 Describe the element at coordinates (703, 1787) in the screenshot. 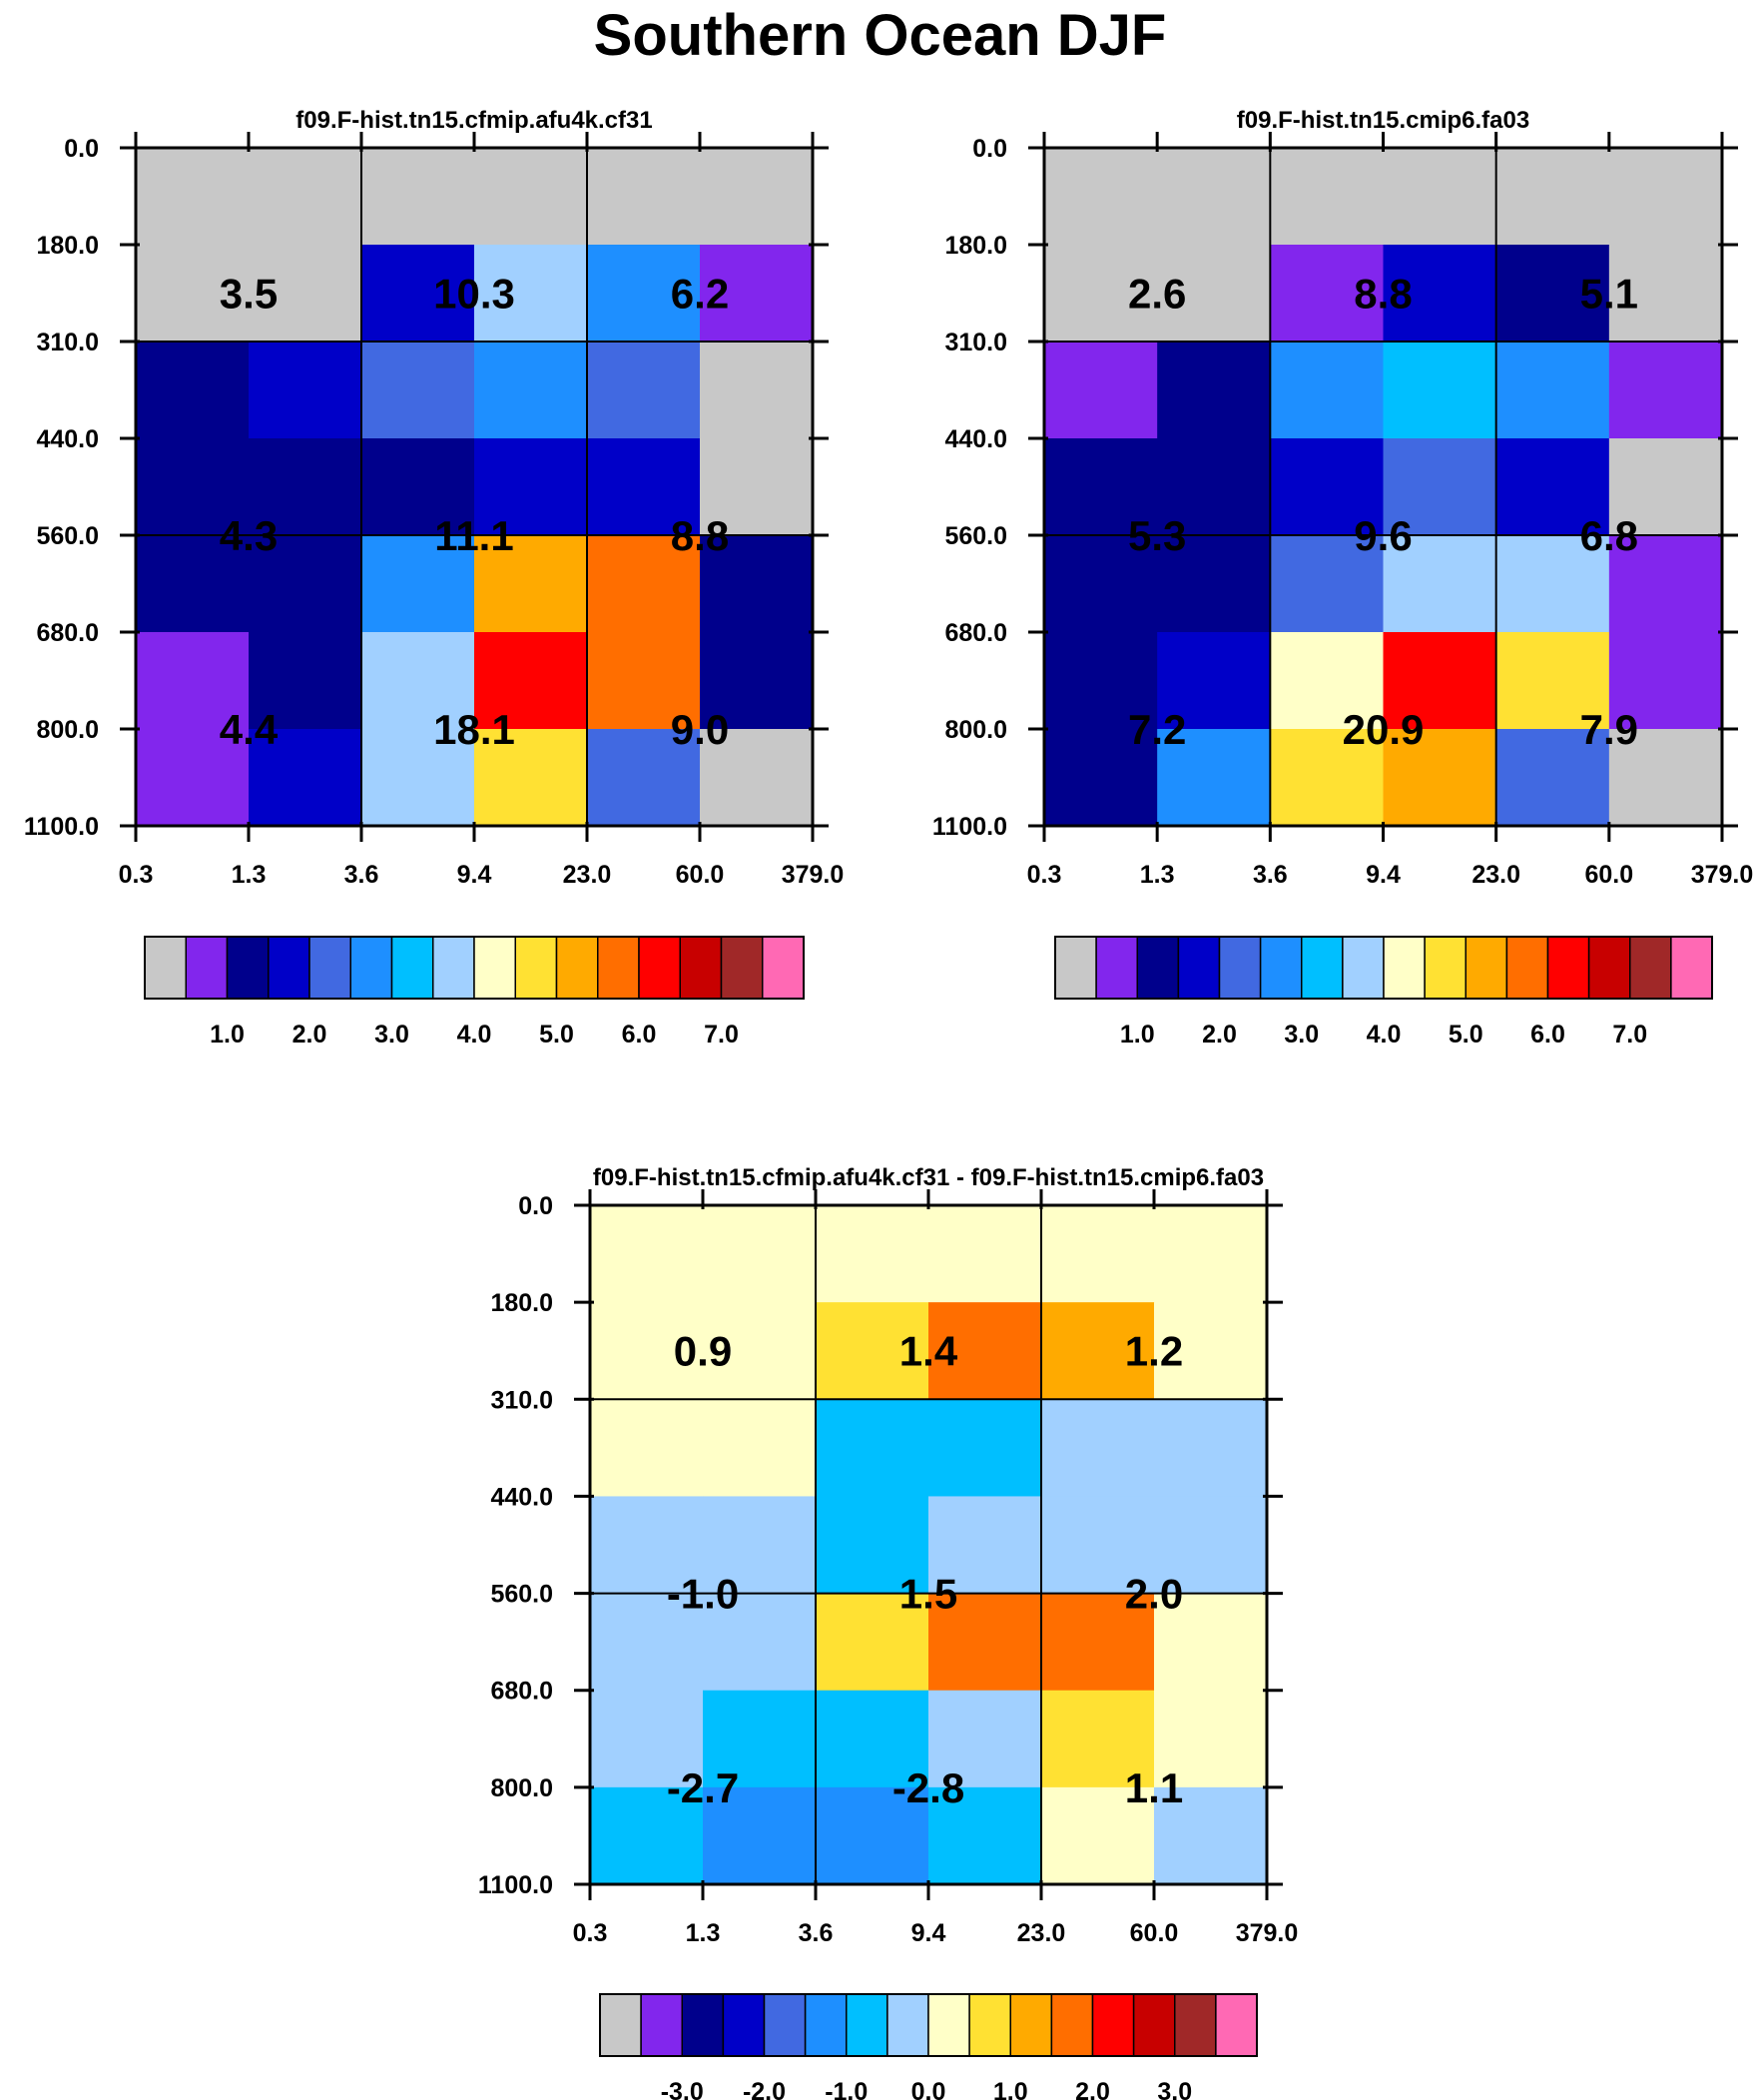

I see `box-value-label: -2.7` at that location.